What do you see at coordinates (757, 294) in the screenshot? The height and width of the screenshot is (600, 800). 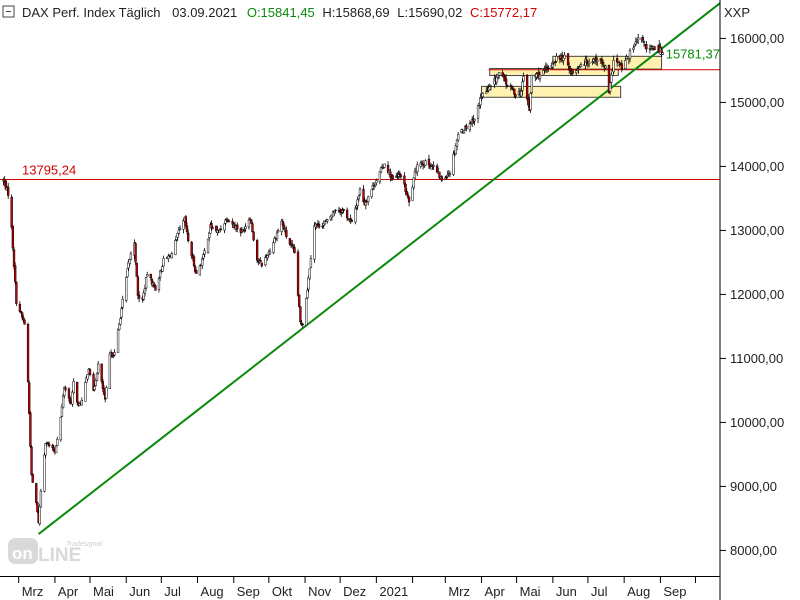 I see `price-tick-label: 12000,00` at bounding box center [757, 294].